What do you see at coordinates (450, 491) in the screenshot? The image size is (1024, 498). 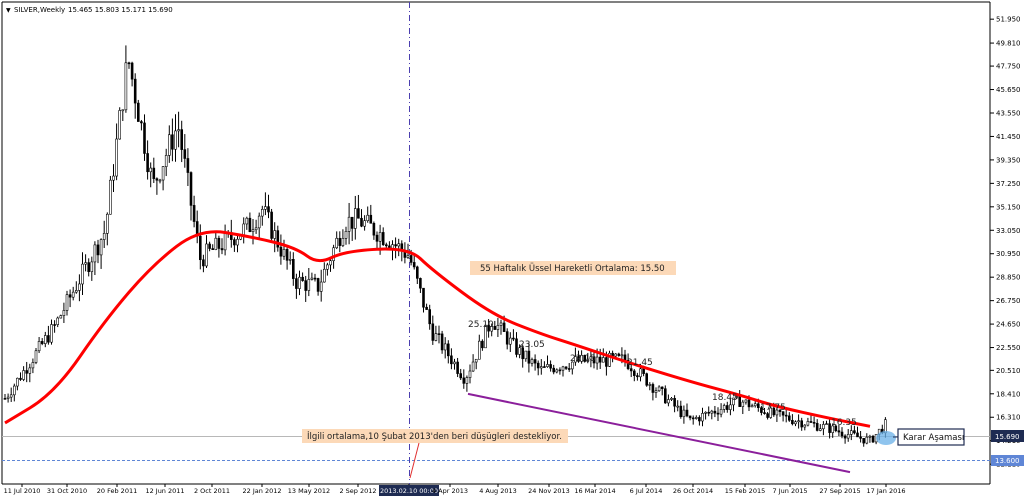 I see `time-axis-label: 4 Apr 2013` at bounding box center [450, 491].